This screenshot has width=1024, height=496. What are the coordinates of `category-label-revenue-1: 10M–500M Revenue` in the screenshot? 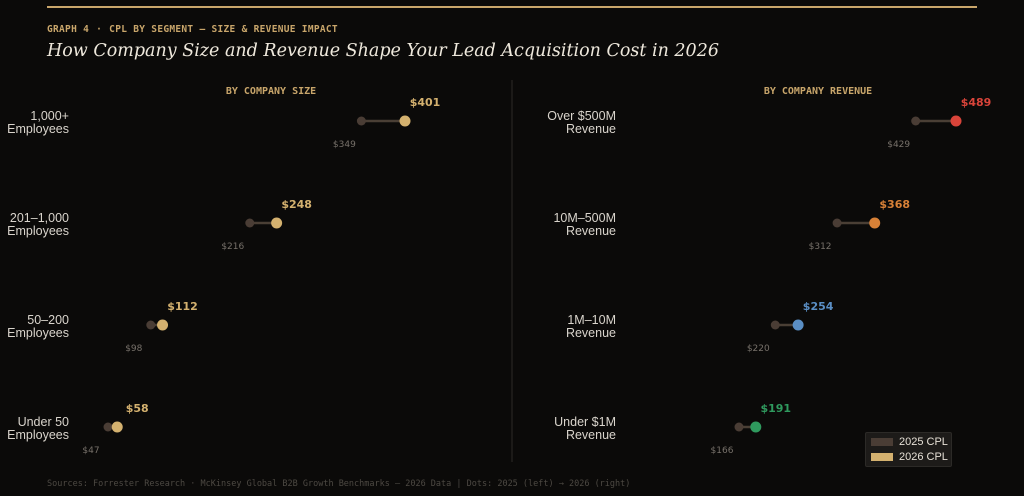 It's located at (584, 224).